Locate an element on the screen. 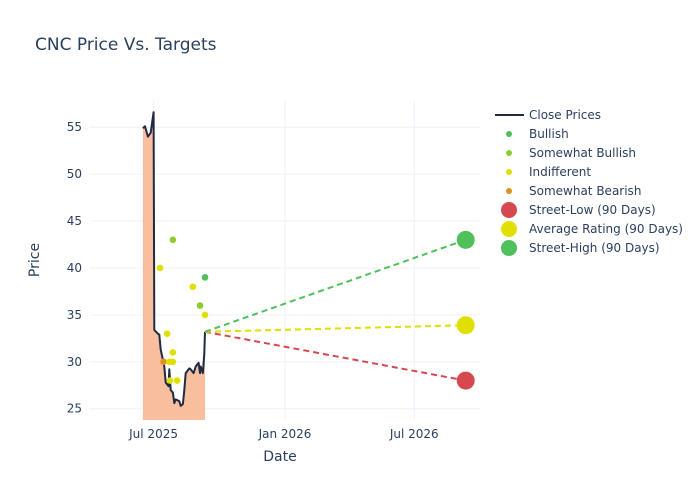 The width and height of the screenshot is (700, 500). legend-label: Average Rating (90 Days) is located at coordinates (606, 229).